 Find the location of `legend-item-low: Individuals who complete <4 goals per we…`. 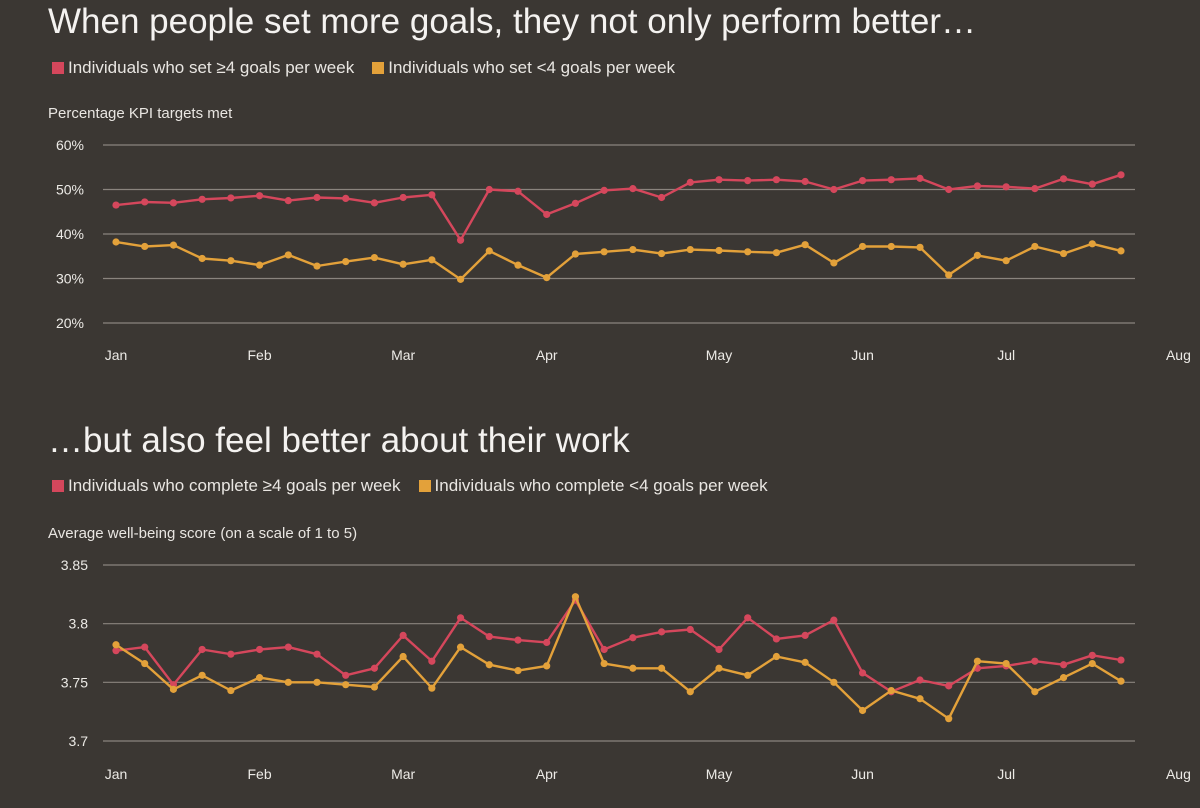

legend-item-low: Individuals who complete <4 goals per we… is located at coordinates (593, 486).